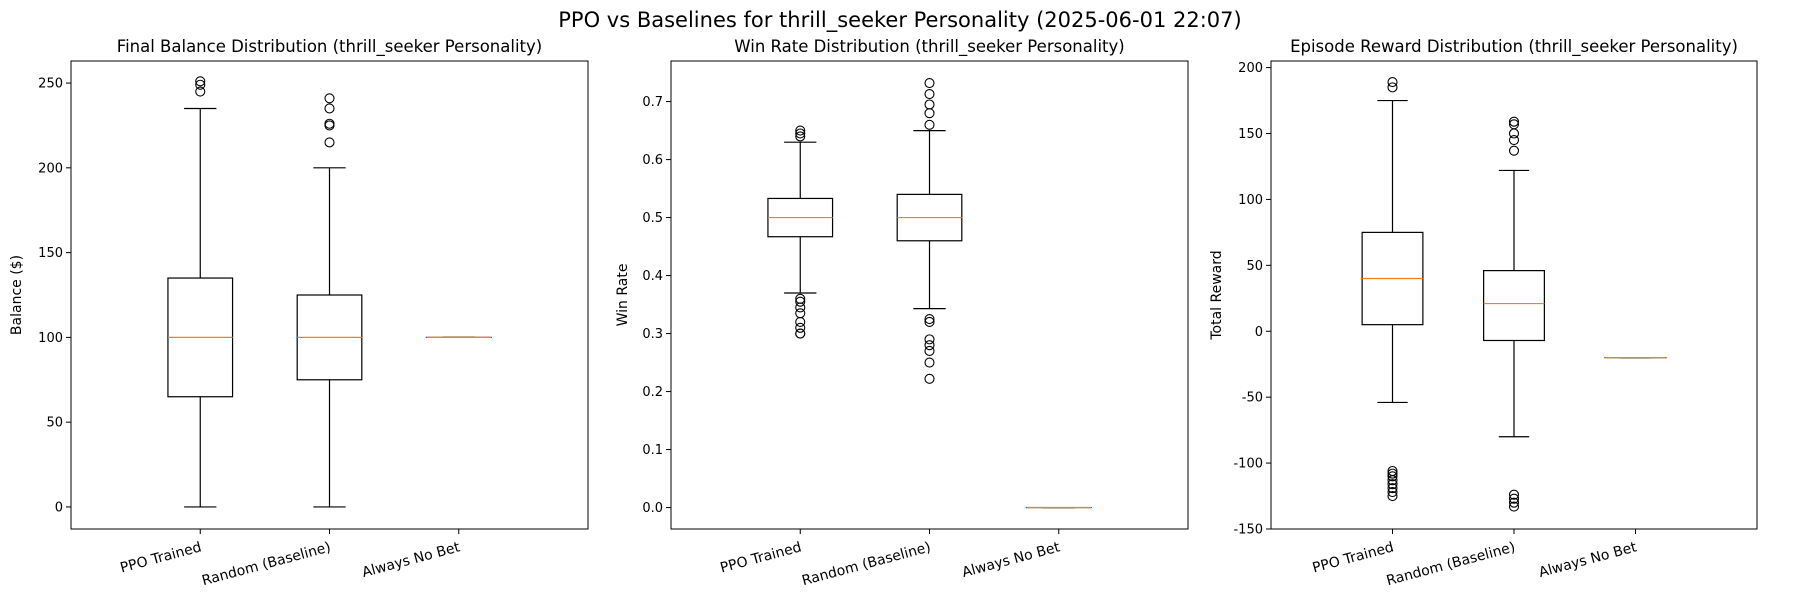 The height and width of the screenshot is (600, 1800). I want to click on y-tick-label: -50, so click(1252, 398).